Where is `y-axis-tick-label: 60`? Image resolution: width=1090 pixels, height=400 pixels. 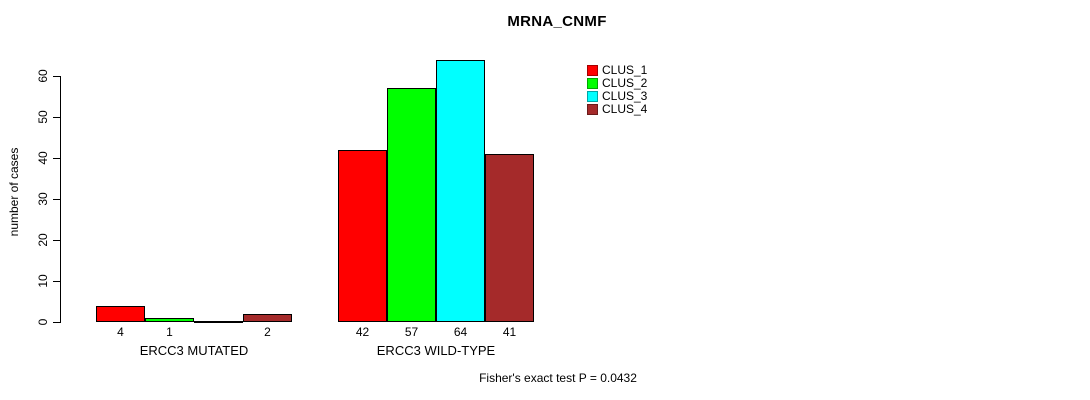 y-axis-tick-label: 60 is located at coordinates (43, 76).